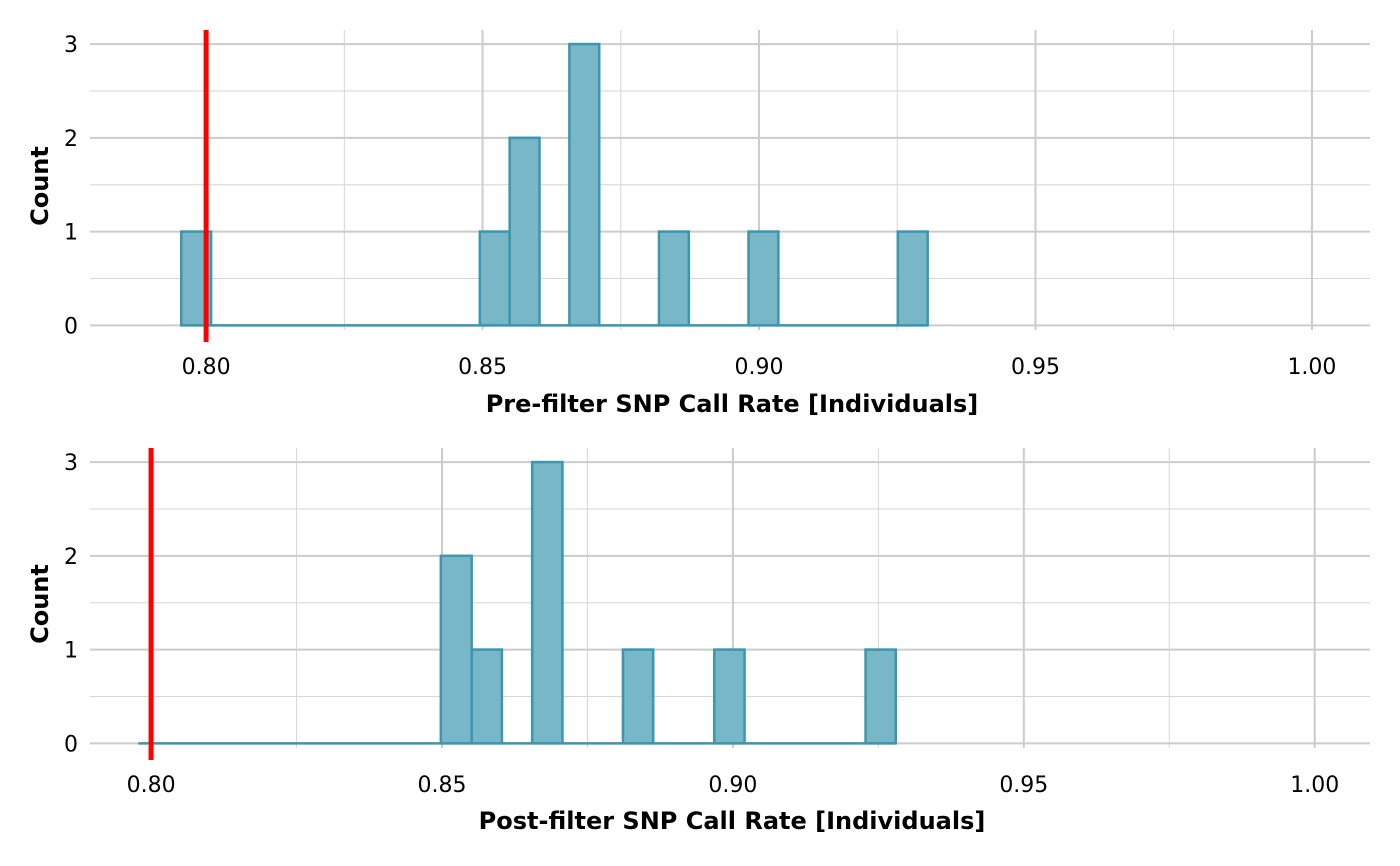 The image size is (1400, 866). Describe the element at coordinates (40, 604) in the screenshot. I see `post-filter-y-axis-title: Count` at that location.